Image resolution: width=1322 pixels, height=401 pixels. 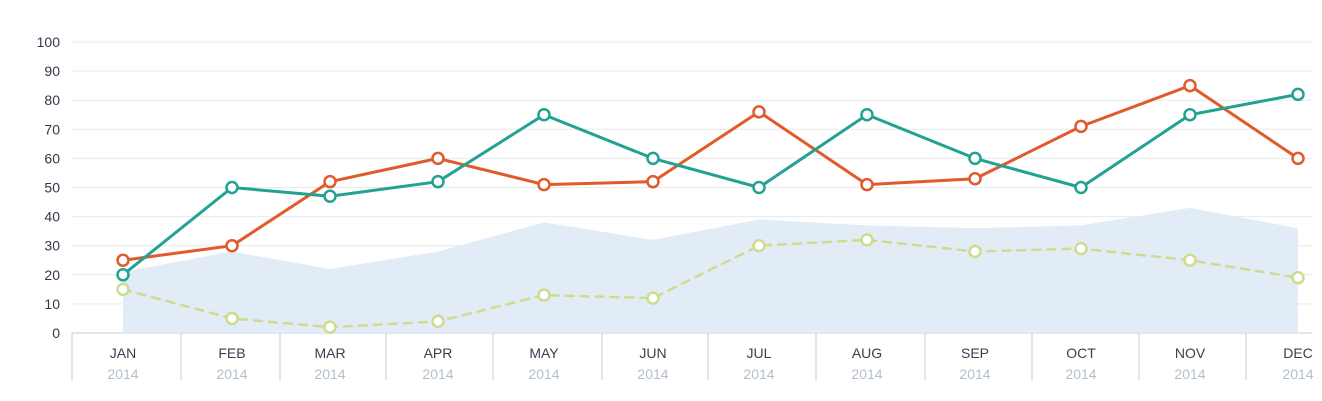 I want to click on y-tick-label: 40, so click(x=52, y=217).